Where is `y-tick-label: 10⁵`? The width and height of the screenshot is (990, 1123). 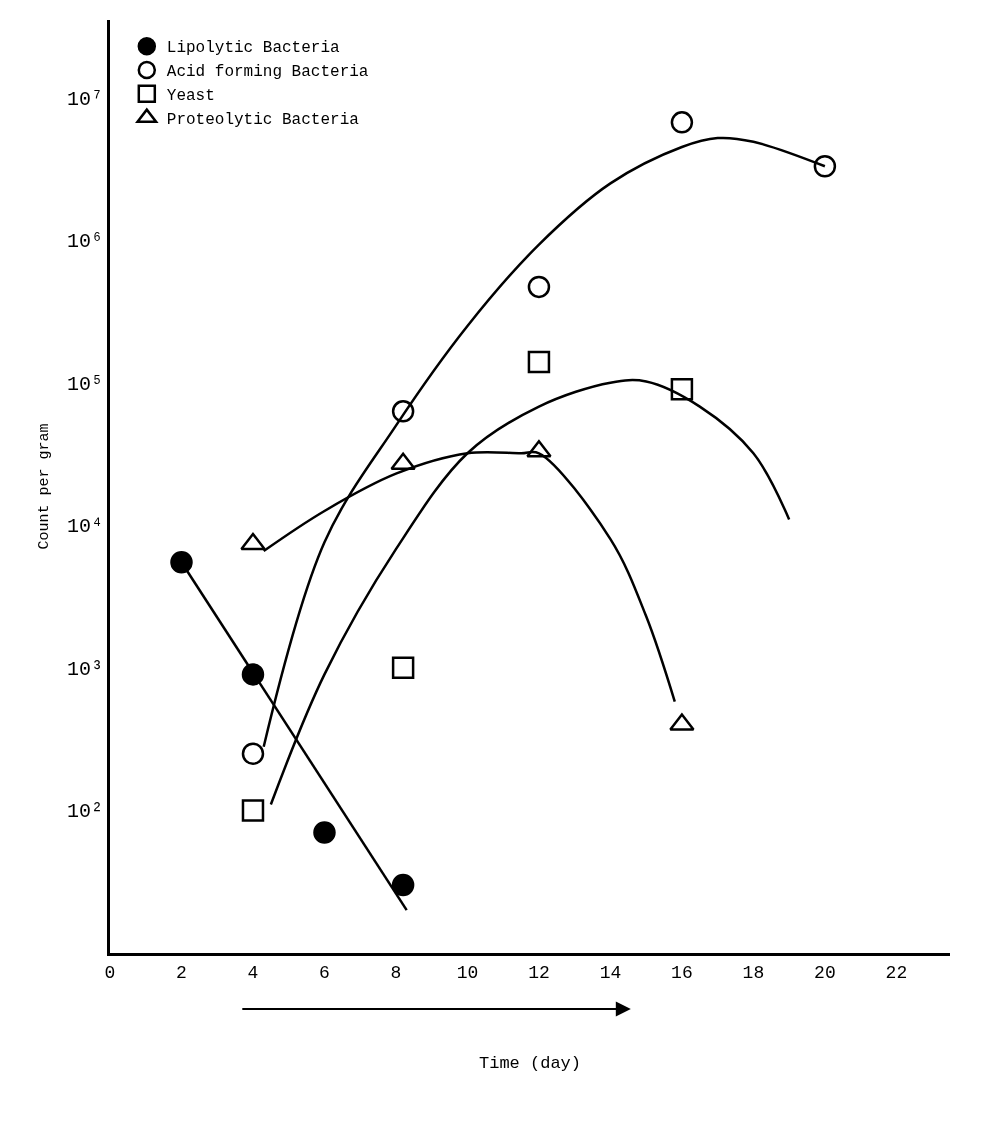
y-tick-label: 10⁵ is located at coordinates (84, 384).